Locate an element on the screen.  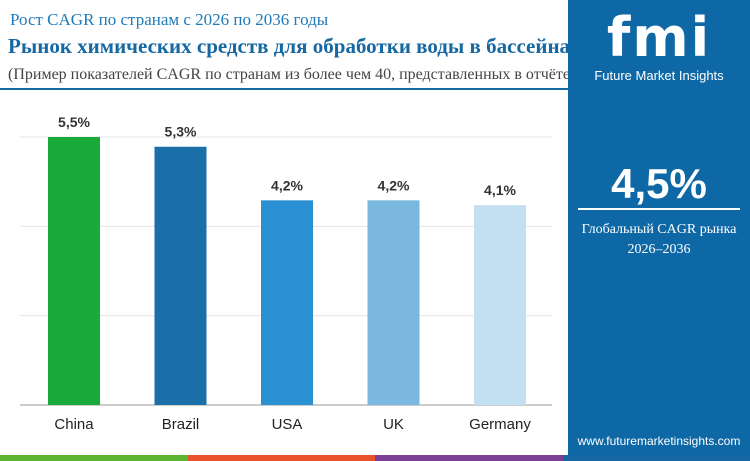
bottom-stripe is located at coordinates (375, 458).